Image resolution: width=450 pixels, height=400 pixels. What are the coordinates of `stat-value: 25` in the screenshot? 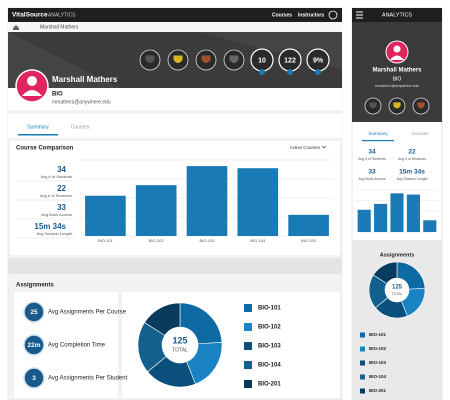 It's located at (34, 312).